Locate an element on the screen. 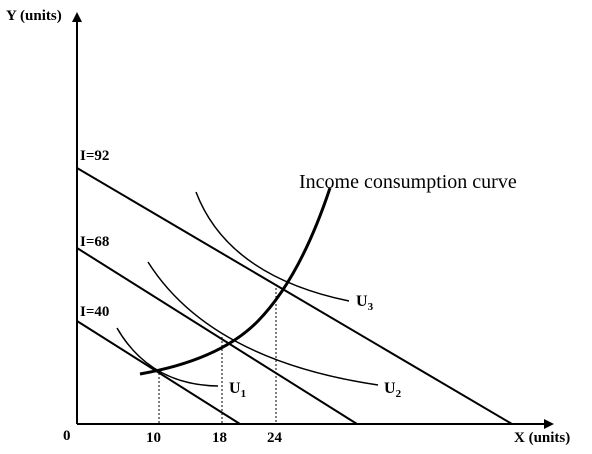 This screenshot has width=592, height=454. budget-label-i68: I=68 is located at coordinates (94, 242).